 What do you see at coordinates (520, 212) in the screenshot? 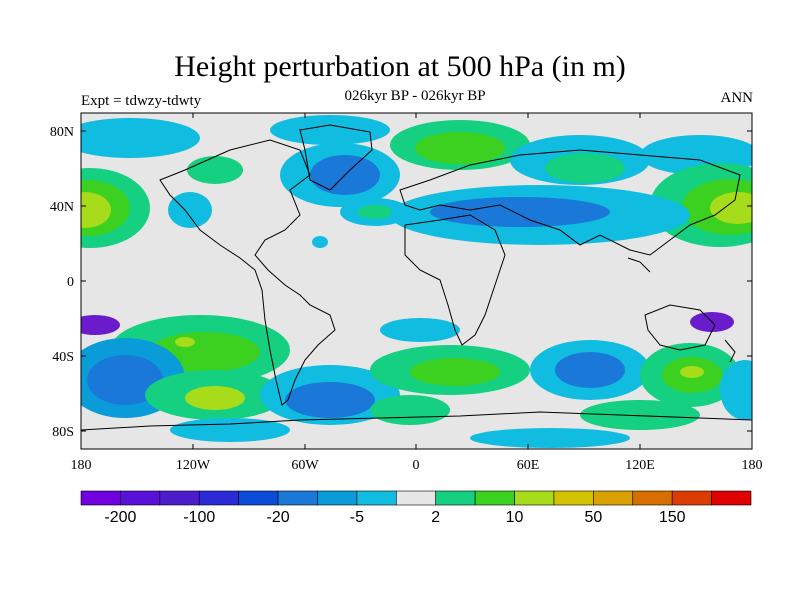
I see `contour-deep-blue-eurasia` at bounding box center [520, 212].